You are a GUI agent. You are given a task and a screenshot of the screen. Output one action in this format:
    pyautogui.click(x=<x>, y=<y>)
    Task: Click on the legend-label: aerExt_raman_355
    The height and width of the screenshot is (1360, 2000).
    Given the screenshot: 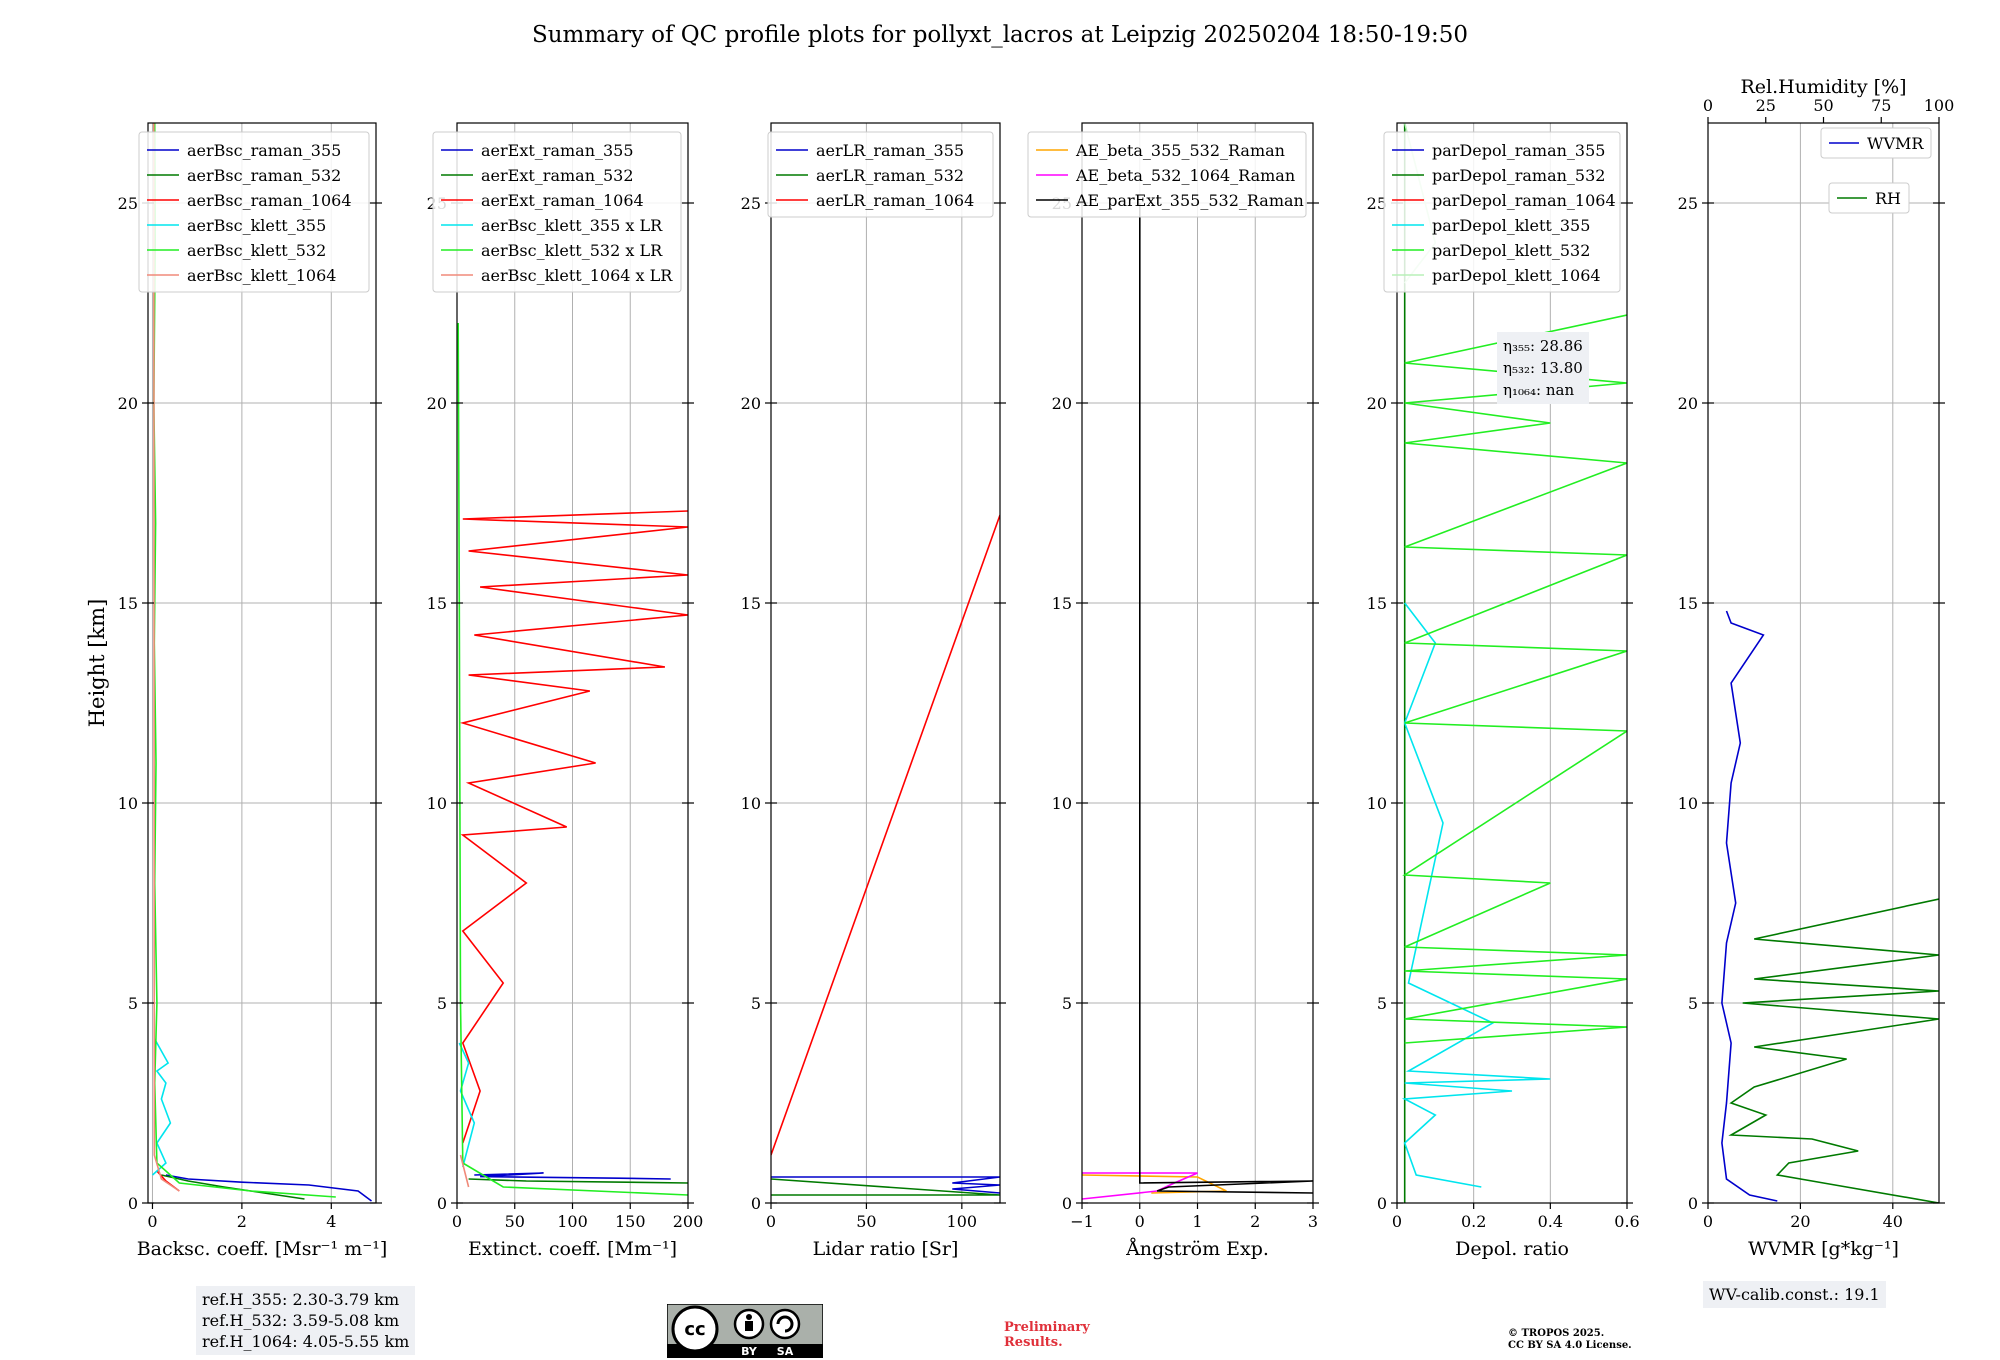 What is the action you would take?
    pyautogui.click(x=557, y=150)
    